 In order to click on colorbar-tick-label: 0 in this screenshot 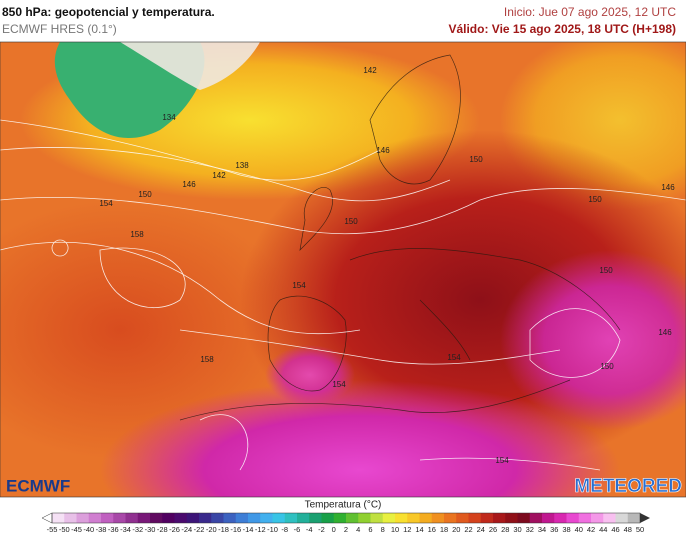, I will do `click(334, 529)`.